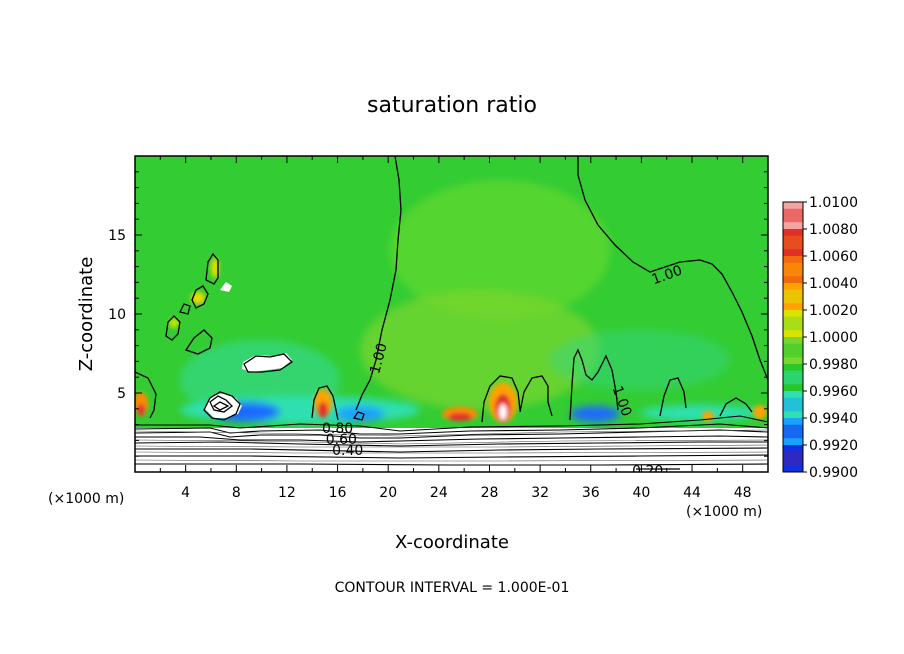 The height and width of the screenshot is (654, 904). What do you see at coordinates (338, 493) in the screenshot?
I see `x-tick-label: 16` at bounding box center [338, 493].